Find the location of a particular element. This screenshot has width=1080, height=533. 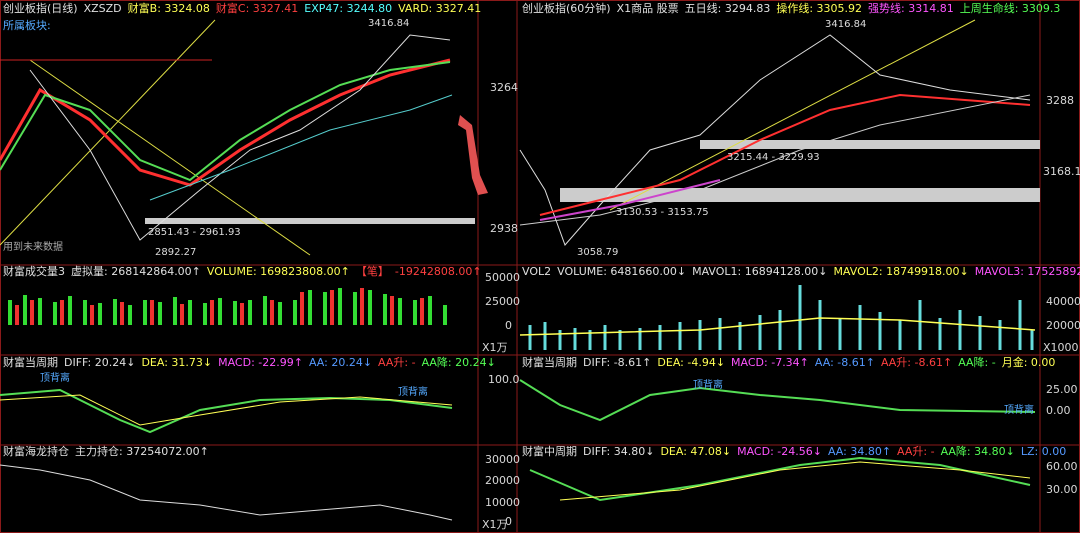

axis-label: 3288 is located at coordinates (1060, 100).